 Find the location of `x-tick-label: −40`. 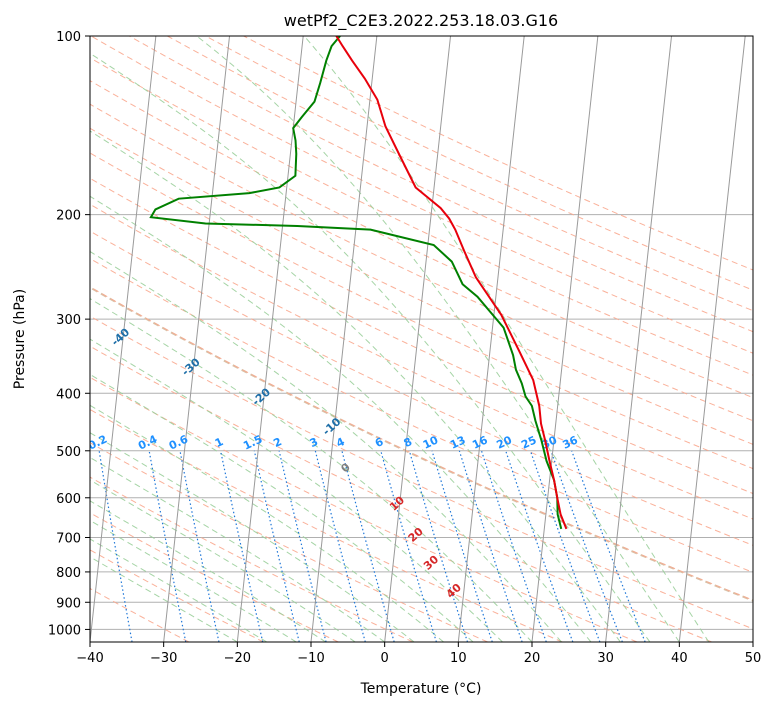

x-tick-label: −40 is located at coordinates (89, 658).